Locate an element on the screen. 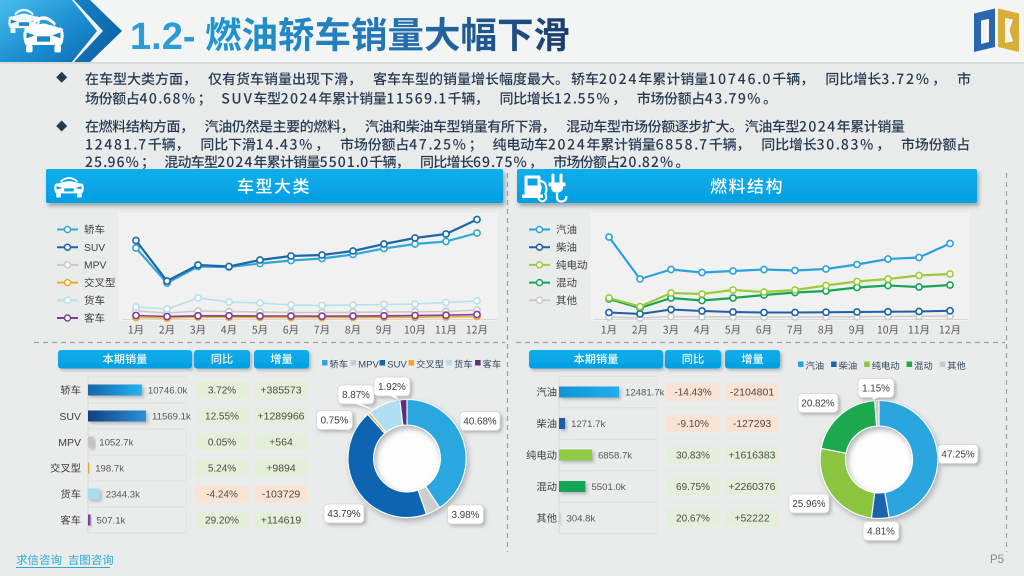 This screenshot has height=576, width=1024. svg-text: 12.55% is located at coordinates (222, 417).